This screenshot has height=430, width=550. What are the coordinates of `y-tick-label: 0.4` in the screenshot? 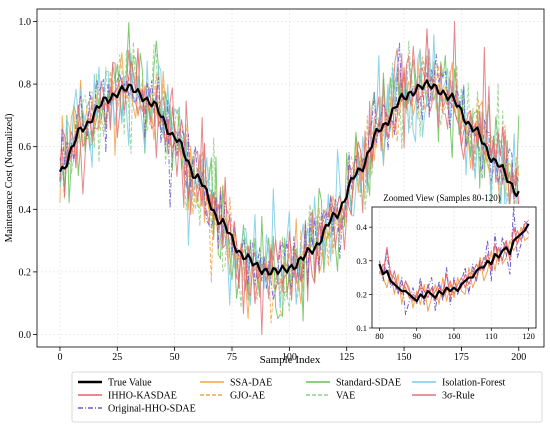 It's located at (25, 210).